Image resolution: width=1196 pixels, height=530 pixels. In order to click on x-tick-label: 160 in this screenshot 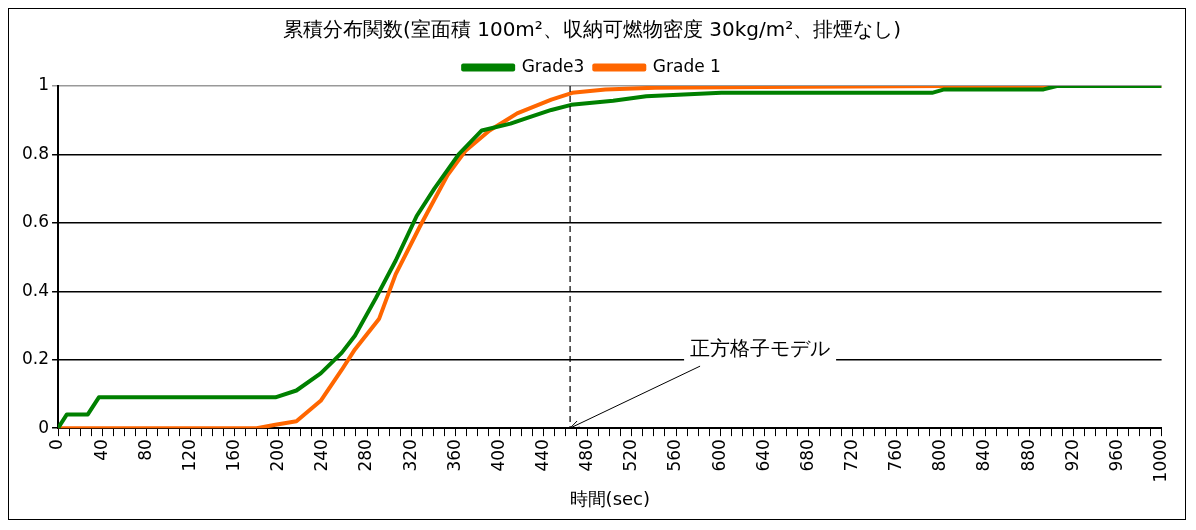, I will do `click(233, 455)`.